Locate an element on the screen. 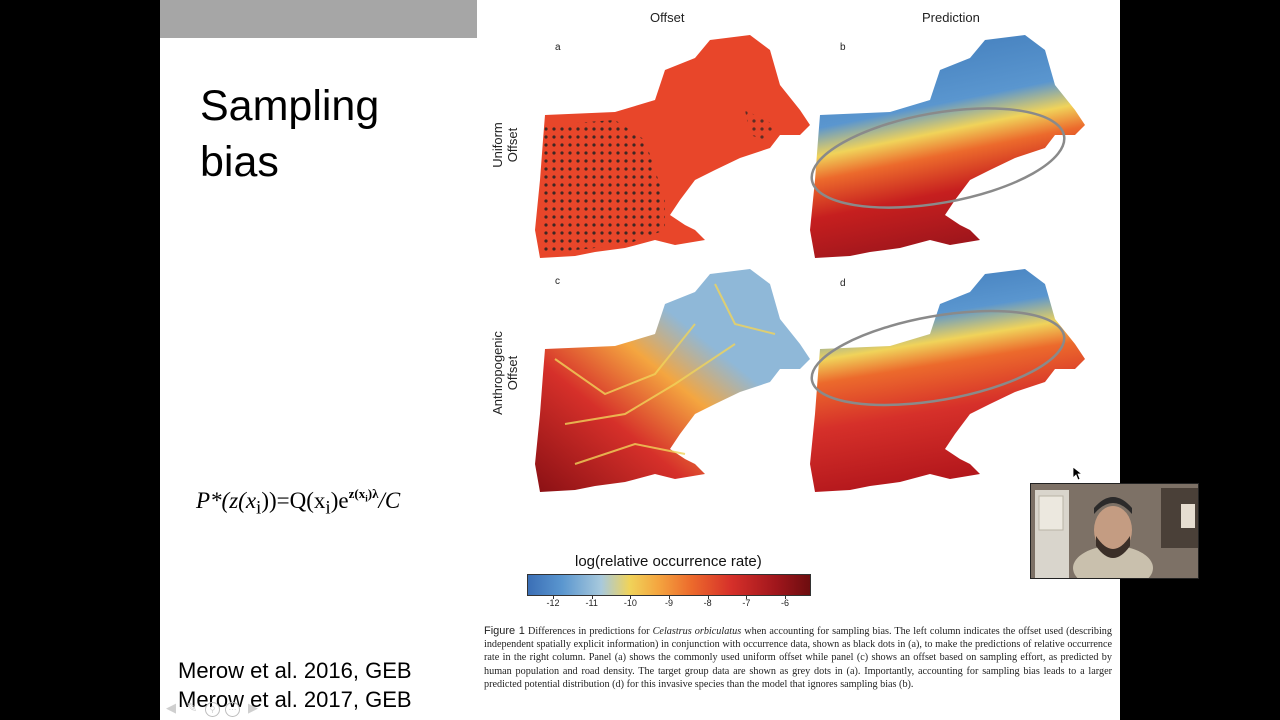 The image size is (1280, 720). colorbar-title: log(relative occurrence rate) is located at coordinates (668, 561).